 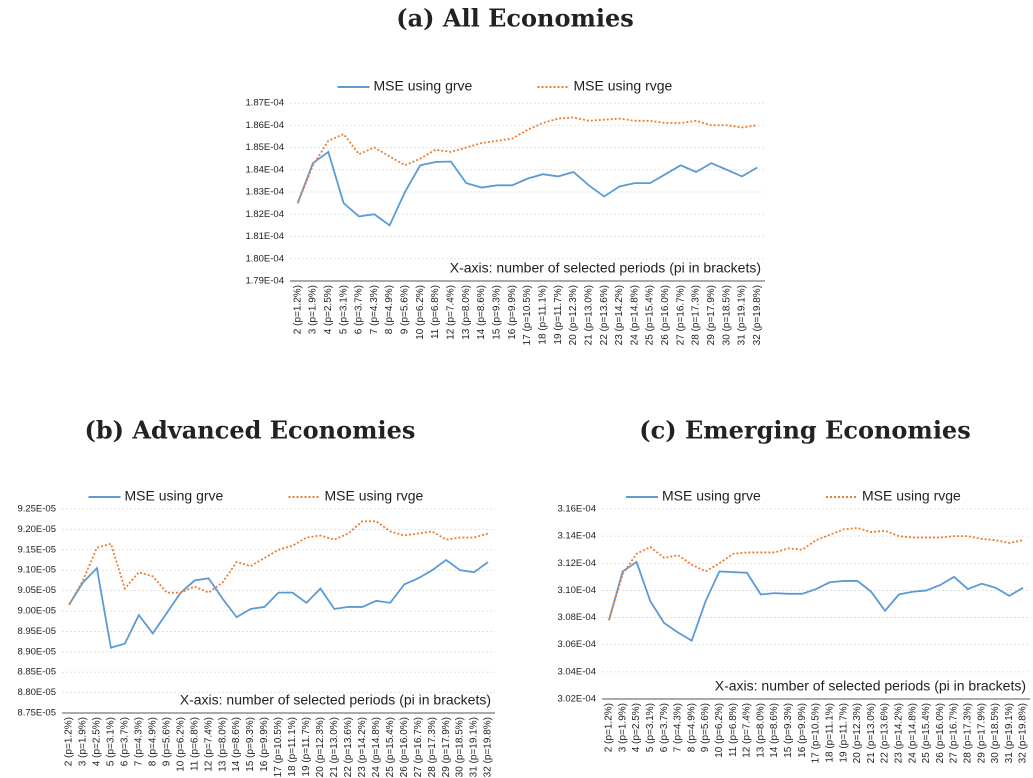 What do you see at coordinates (576, 590) in the screenshot?
I see `y-tick-label: 3.10E-04` at bounding box center [576, 590].